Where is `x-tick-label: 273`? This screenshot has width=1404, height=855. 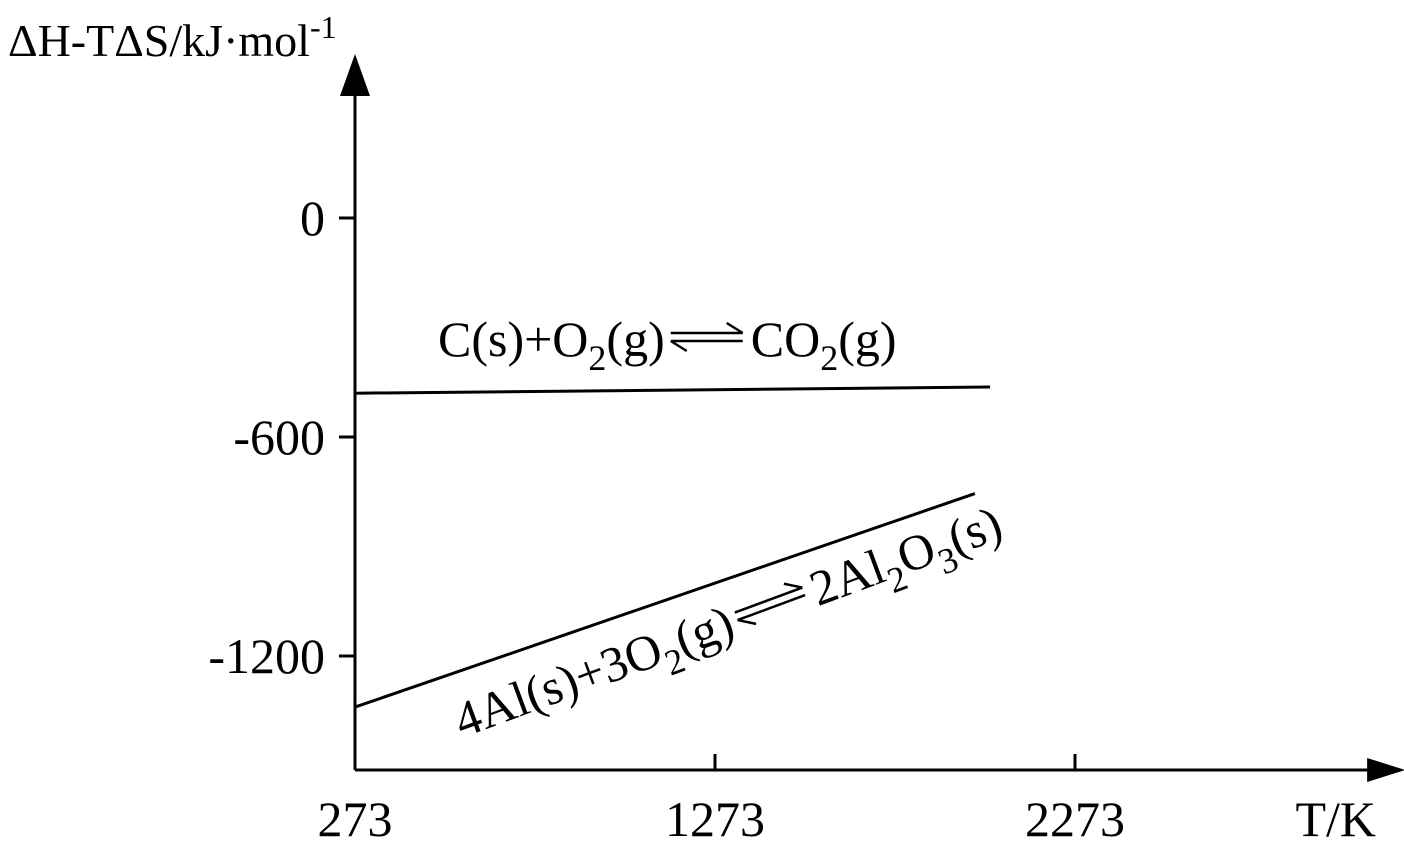
x-tick-label: 273 is located at coordinates (355, 819).